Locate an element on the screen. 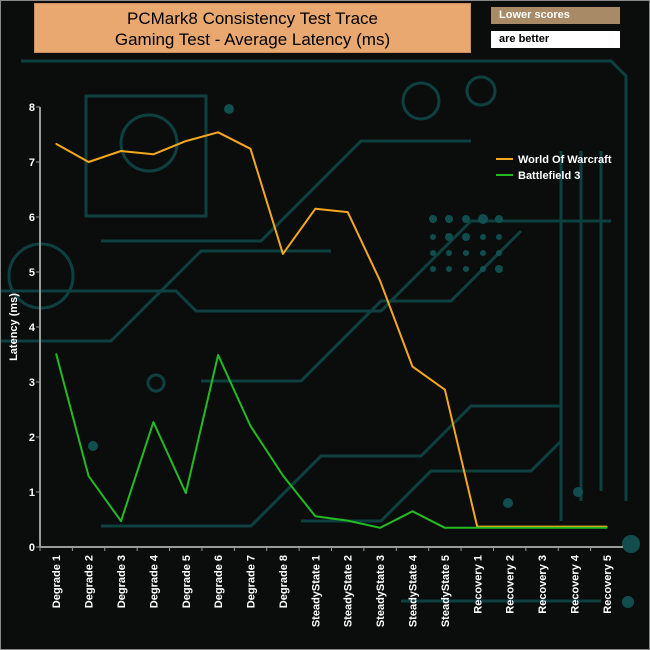 The height and width of the screenshot is (650, 650). x-tick-label: SteadyState 1 is located at coordinates (316, 591).